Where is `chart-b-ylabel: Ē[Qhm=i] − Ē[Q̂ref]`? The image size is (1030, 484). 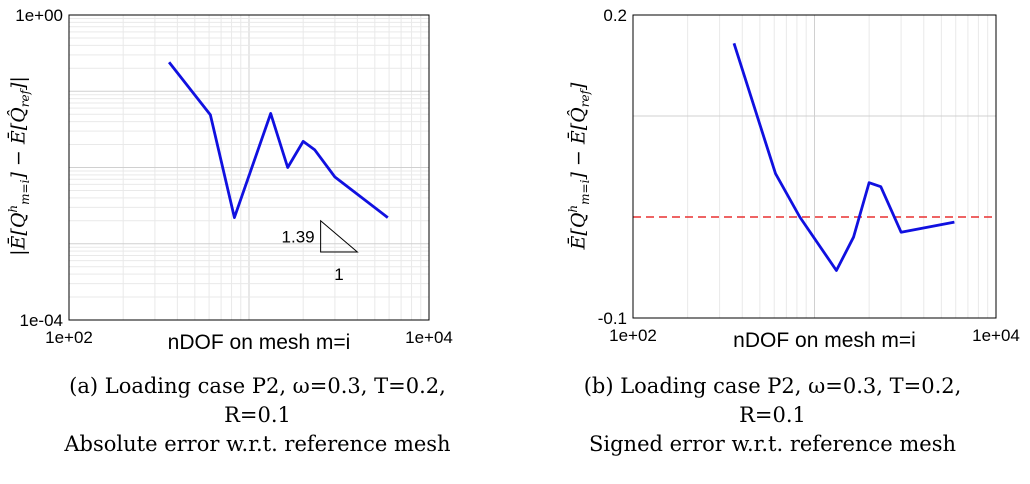
chart-b-ylabel: Ē[Qhm=i] − Ē[Q̂ref] is located at coordinates (579, 166).